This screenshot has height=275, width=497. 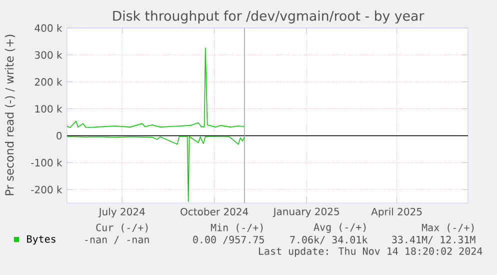 What do you see at coordinates (48, 108) in the screenshot?
I see `y-tick-label: 100 k` at bounding box center [48, 108].